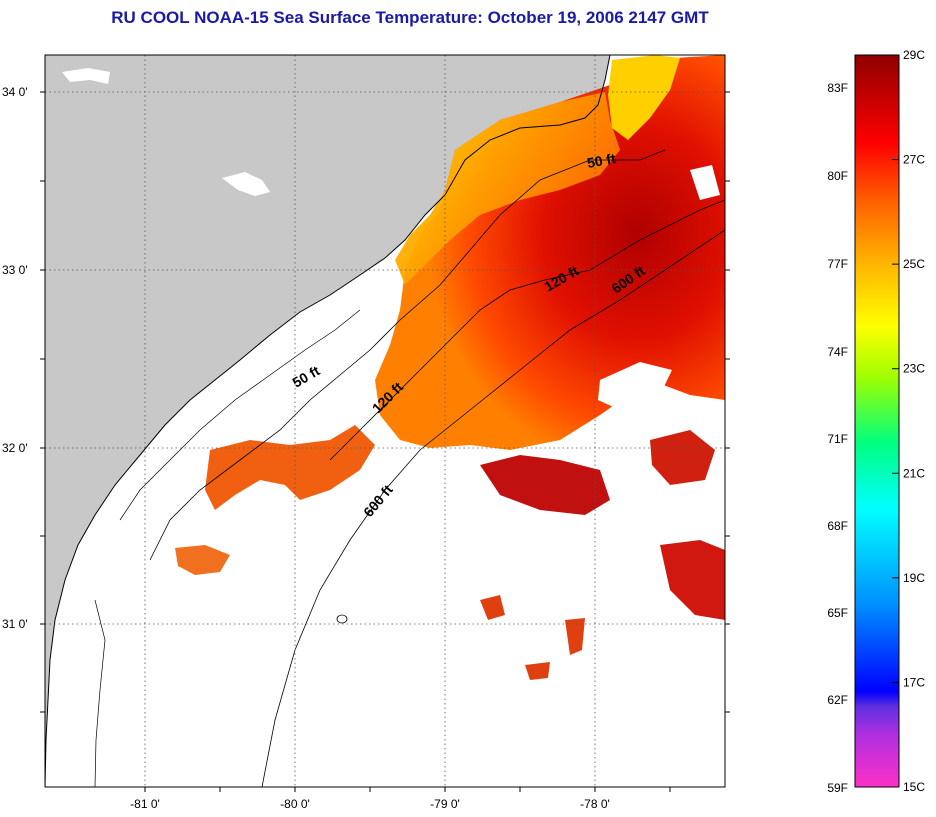  Describe the element at coordinates (914, 264) in the screenshot. I see `colorbar-c-label: 25C` at that location.